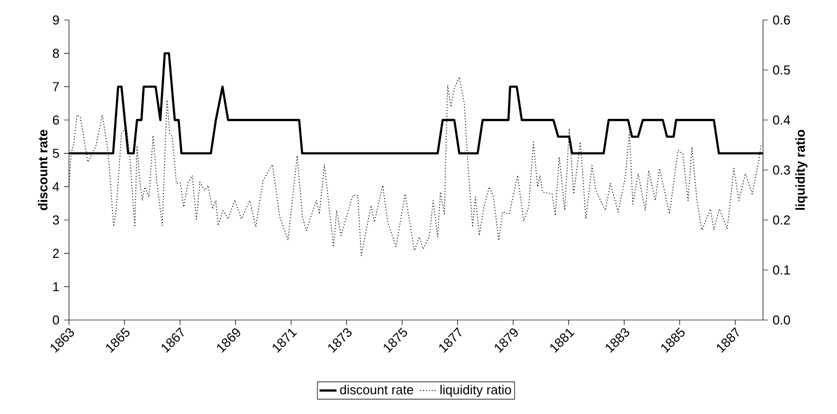 This screenshot has width=837, height=414. What do you see at coordinates (781, 120) in the screenshot?
I see `y2-tick-label: 0.4` at bounding box center [781, 120].